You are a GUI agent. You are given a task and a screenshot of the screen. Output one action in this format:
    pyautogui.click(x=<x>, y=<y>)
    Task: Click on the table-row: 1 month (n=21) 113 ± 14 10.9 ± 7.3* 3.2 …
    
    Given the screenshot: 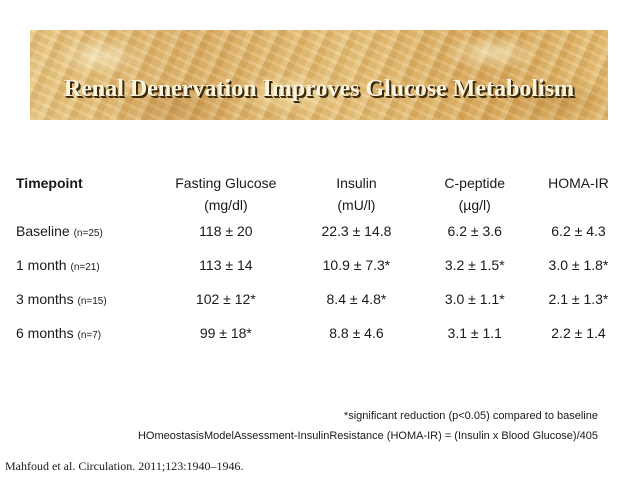 What is the action you would take?
    pyautogui.click(x=315, y=271)
    